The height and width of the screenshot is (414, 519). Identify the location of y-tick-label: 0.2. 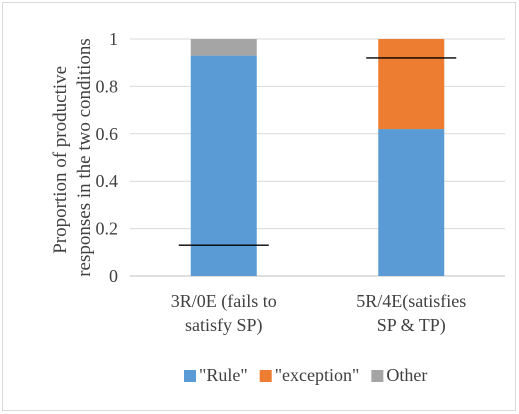
(107, 229).